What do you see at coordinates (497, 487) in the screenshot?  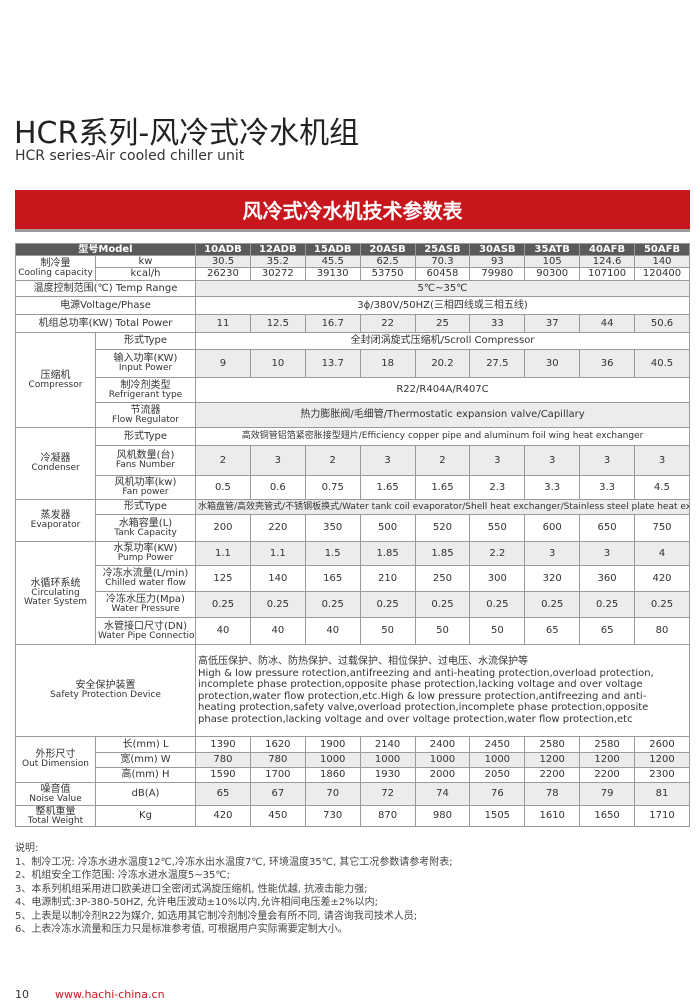 I see `value-cell: 2.3` at bounding box center [497, 487].